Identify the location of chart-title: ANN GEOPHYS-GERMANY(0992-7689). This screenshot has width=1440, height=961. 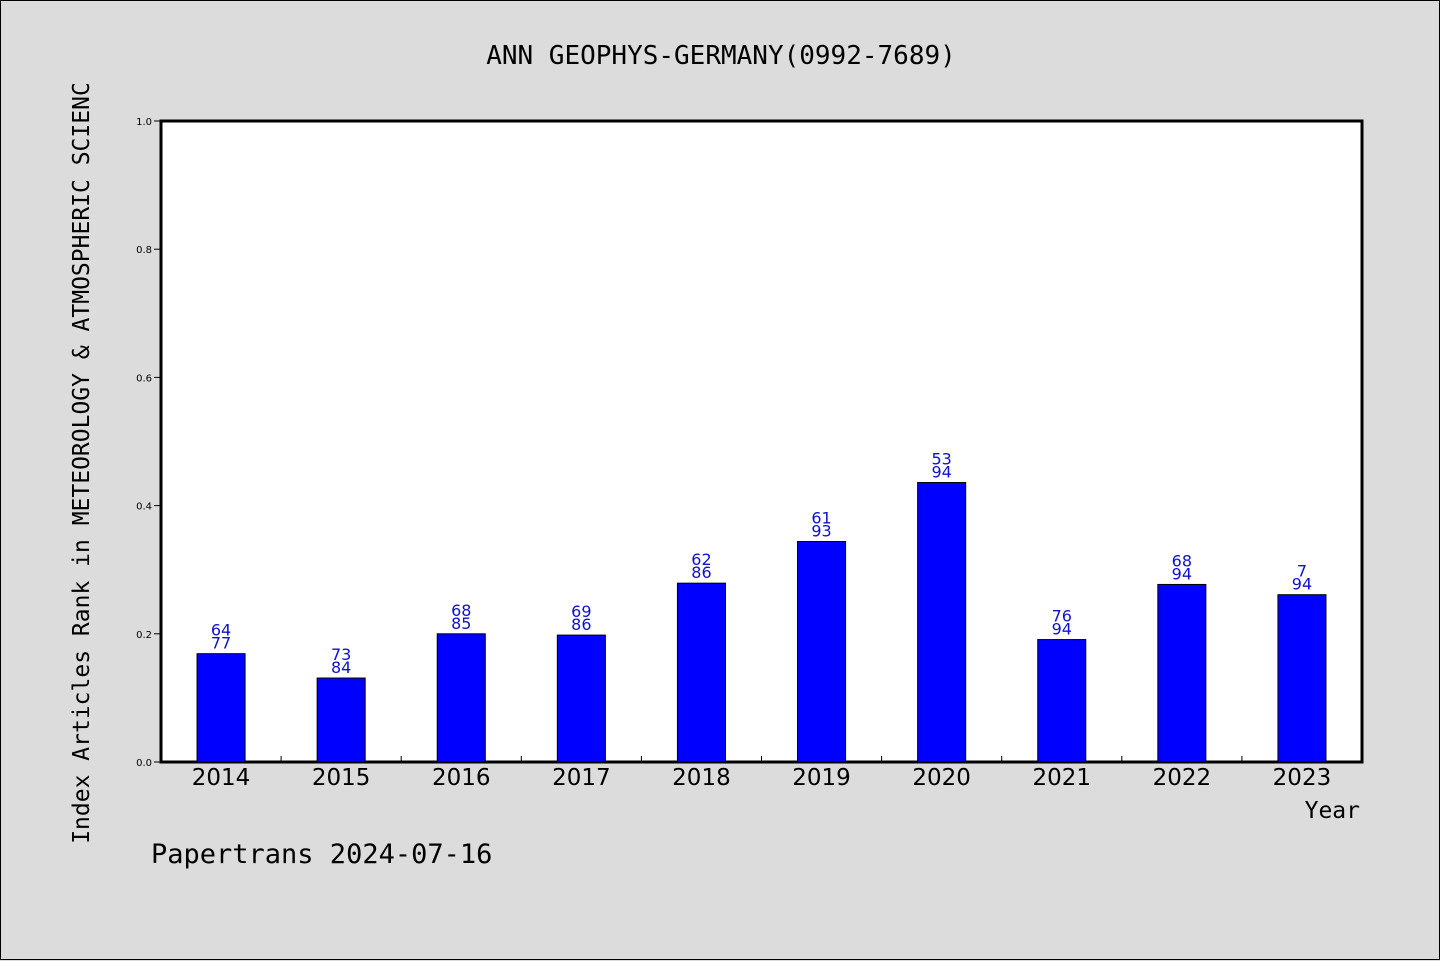
(721, 56).